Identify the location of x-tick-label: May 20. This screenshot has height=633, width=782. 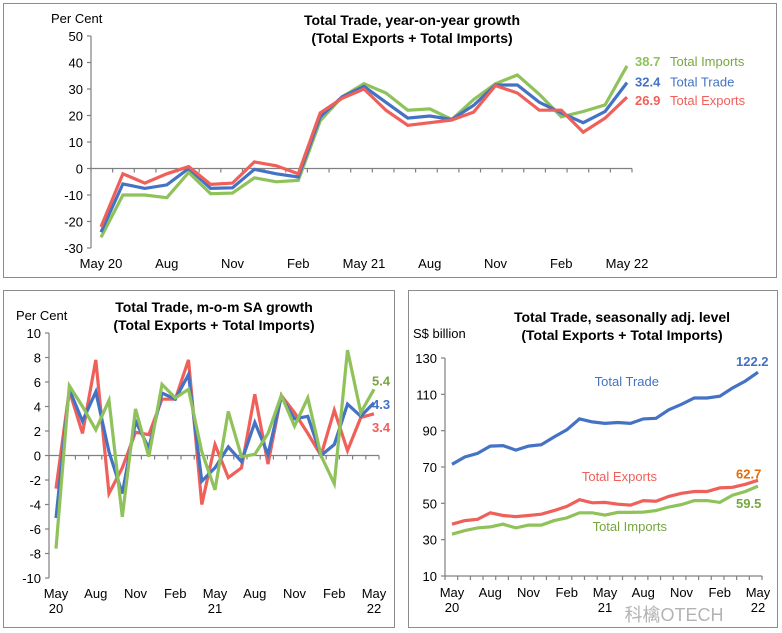
(101, 263).